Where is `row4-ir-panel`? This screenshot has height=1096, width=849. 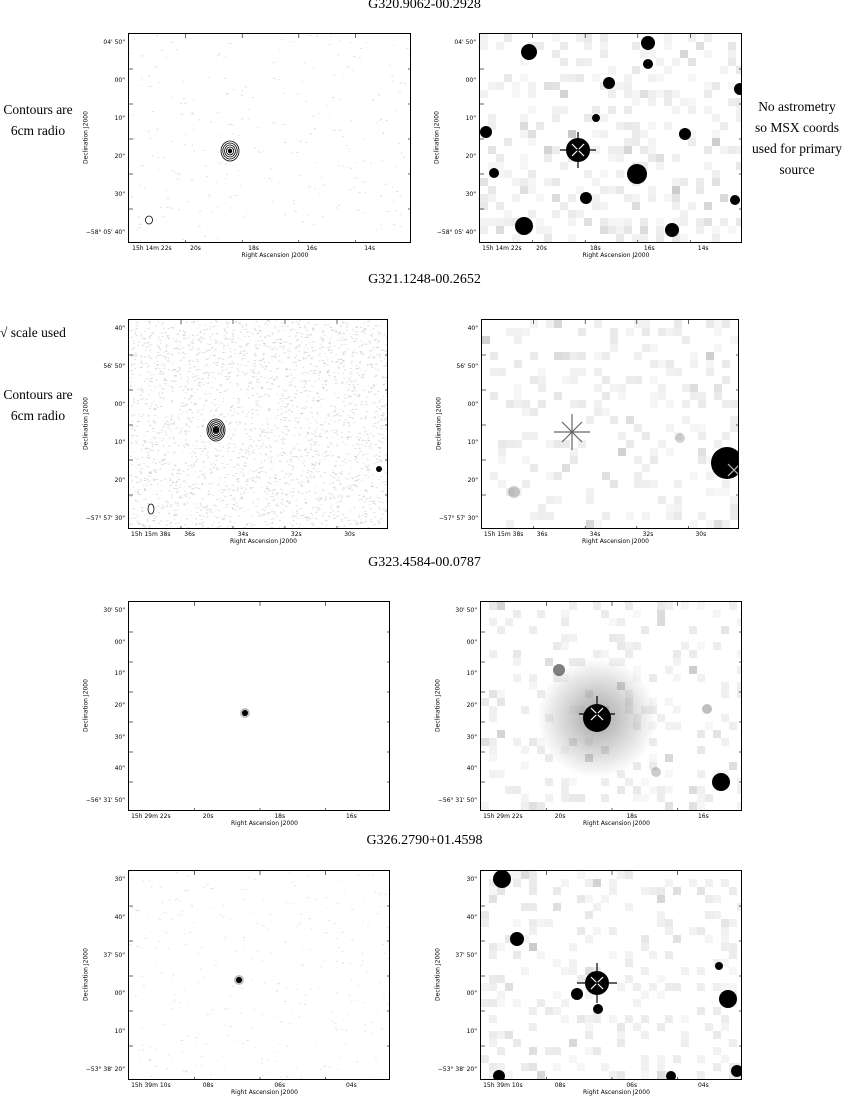
row4-ir-panel is located at coordinates (611, 975).